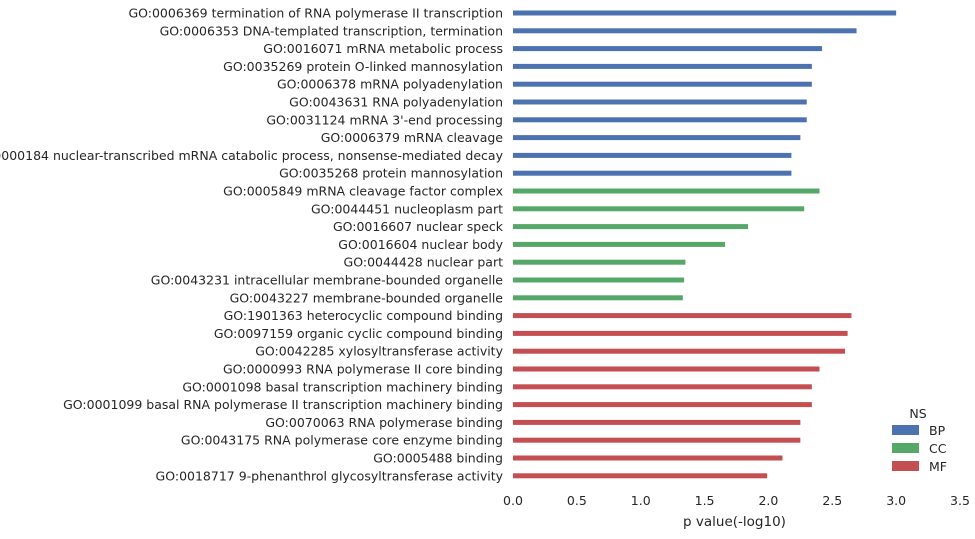  I want to click on x-tick-label: 3.5, so click(960, 500).